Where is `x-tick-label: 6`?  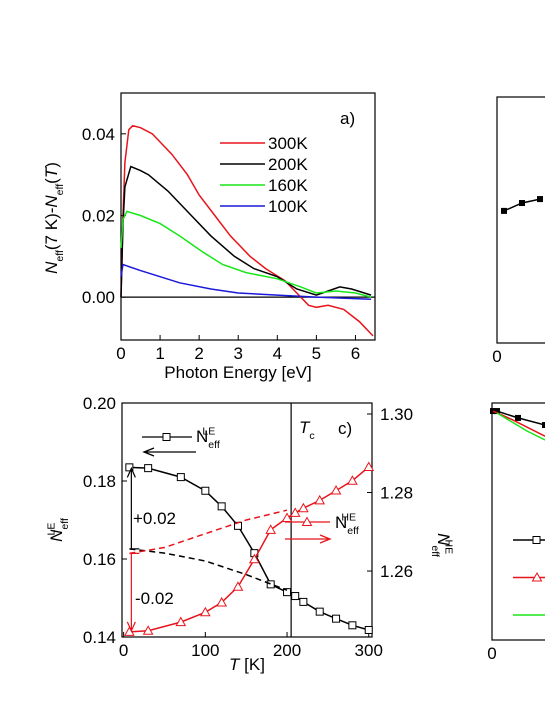 x-tick-label: 6 is located at coordinates (355, 353).